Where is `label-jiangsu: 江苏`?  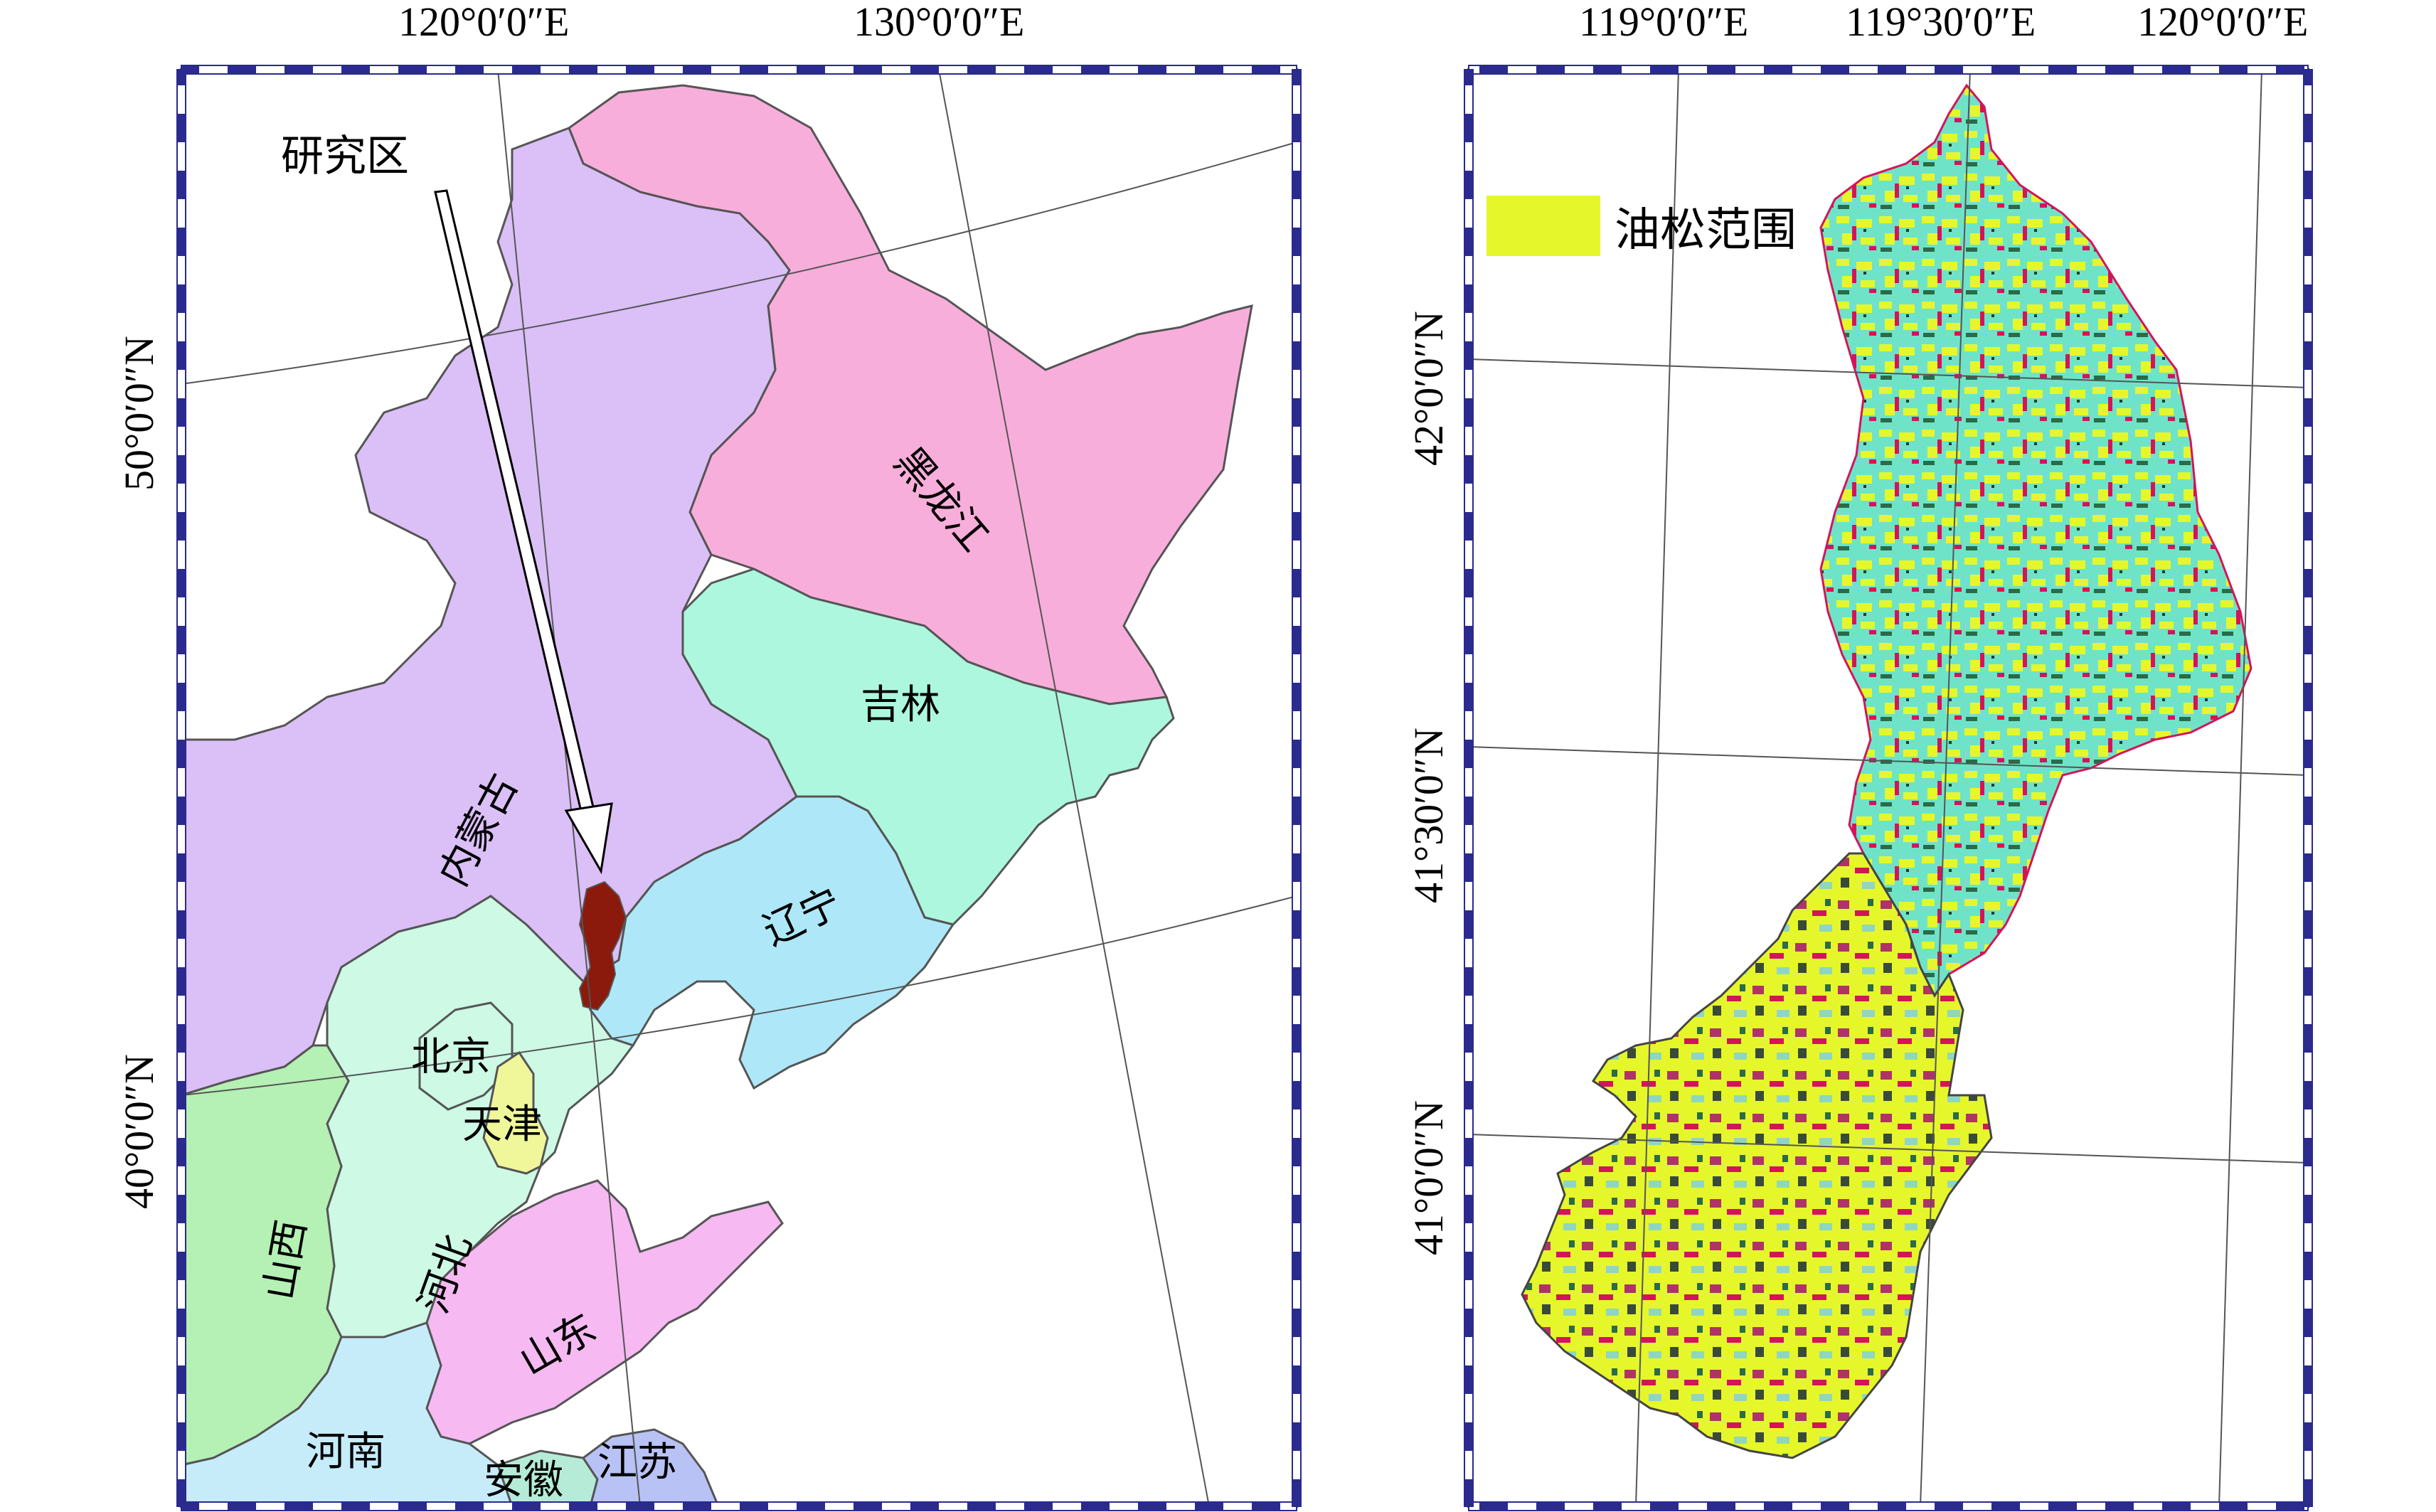 label-jiangsu: 江苏 is located at coordinates (637, 1463).